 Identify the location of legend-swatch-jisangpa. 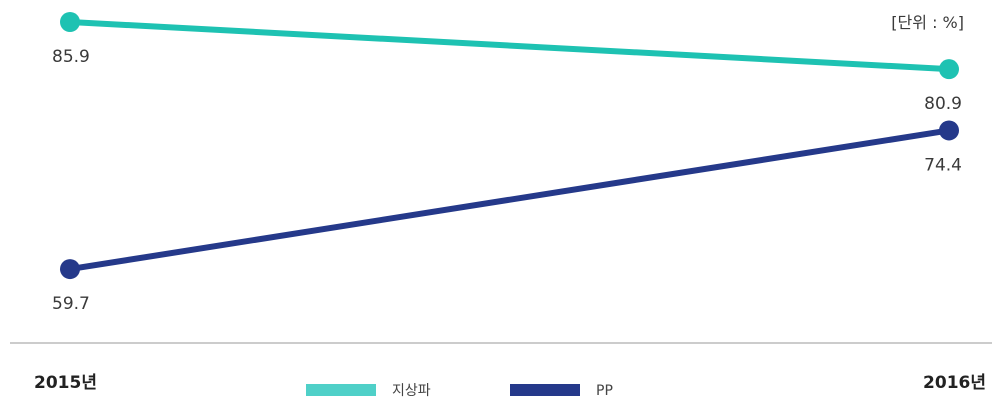
(341, 390).